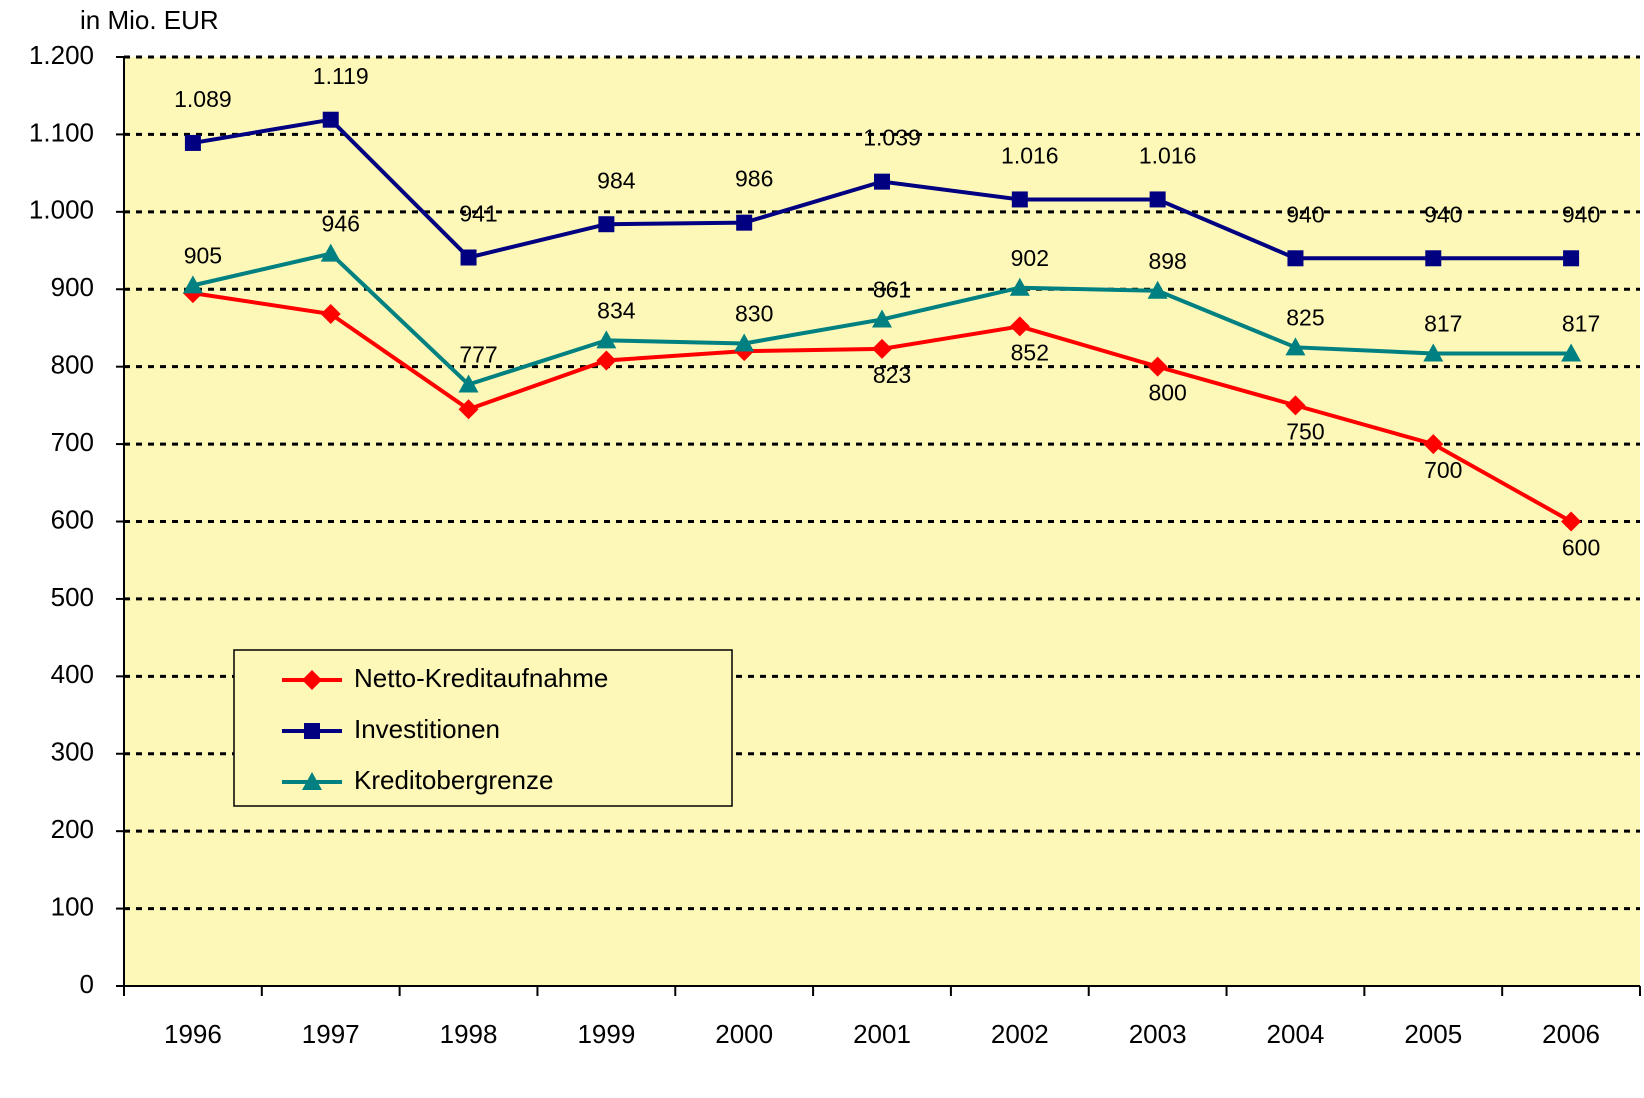  Describe the element at coordinates (1443, 470) in the screenshot. I see `data-label: 700` at that location.